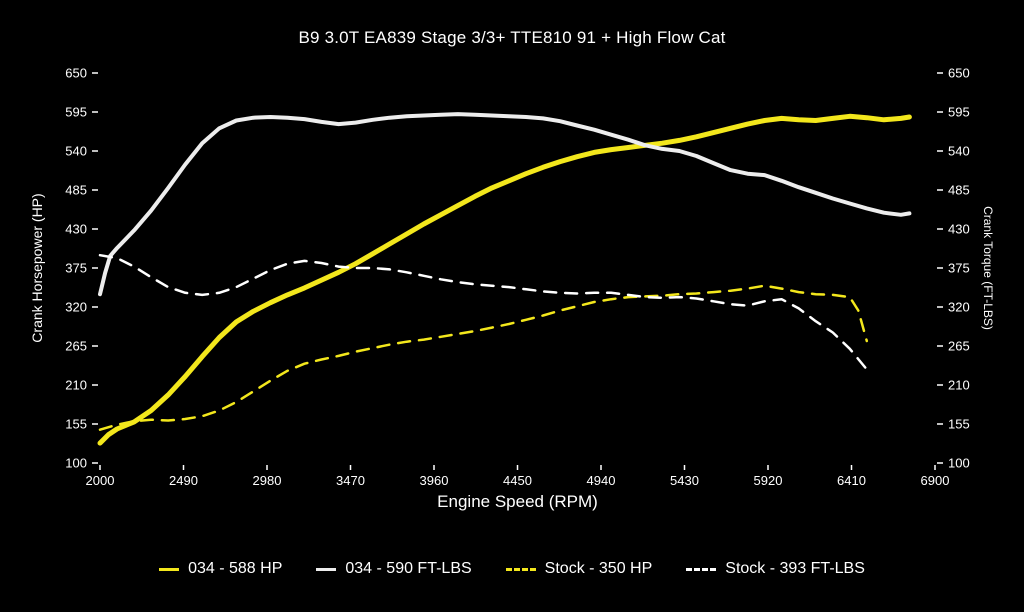  I want to click on legend-item-034-hp: 034 - 588 HP, so click(220, 569).